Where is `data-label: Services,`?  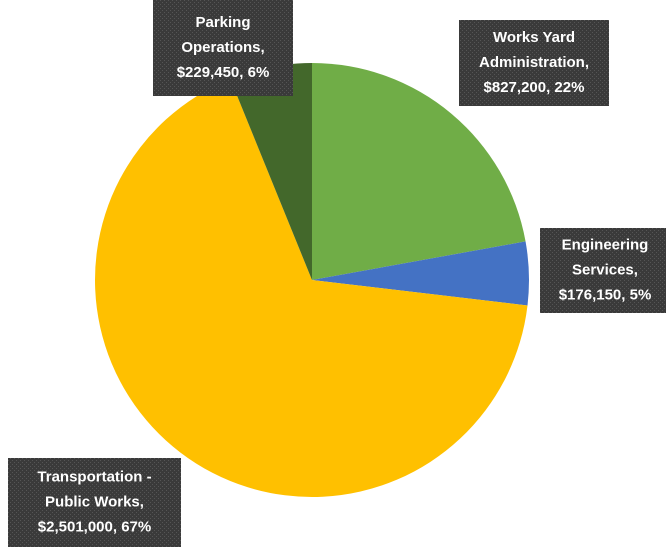
data-label: Services, is located at coordinates (605, 269).